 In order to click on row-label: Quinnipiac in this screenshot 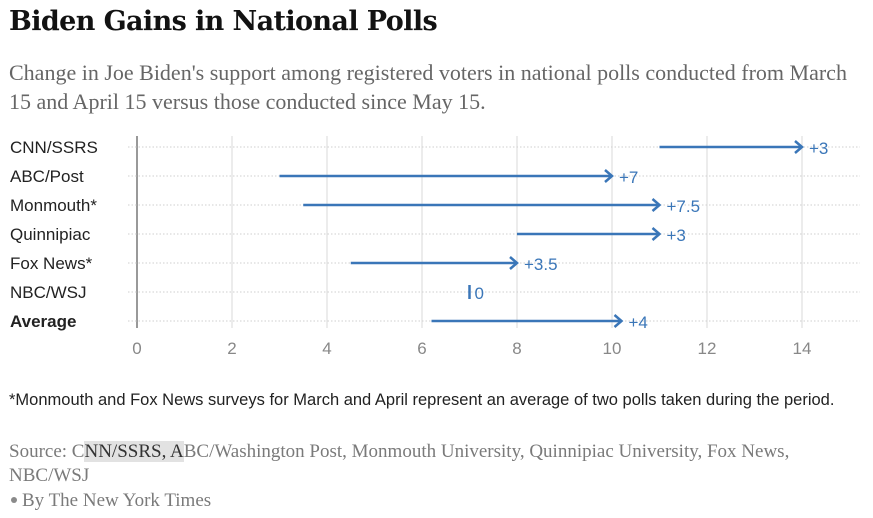, I will do `click(50, 234)`.